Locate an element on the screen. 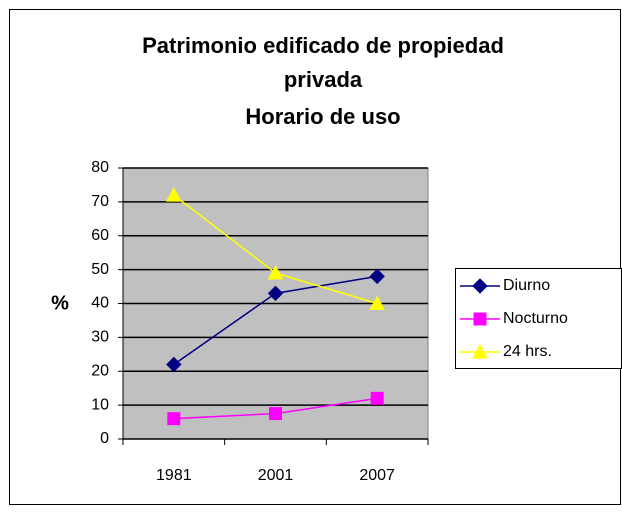 This screenshot has width=622, height=513. y-tick-label: 40 is located at coordinates (100, 303).